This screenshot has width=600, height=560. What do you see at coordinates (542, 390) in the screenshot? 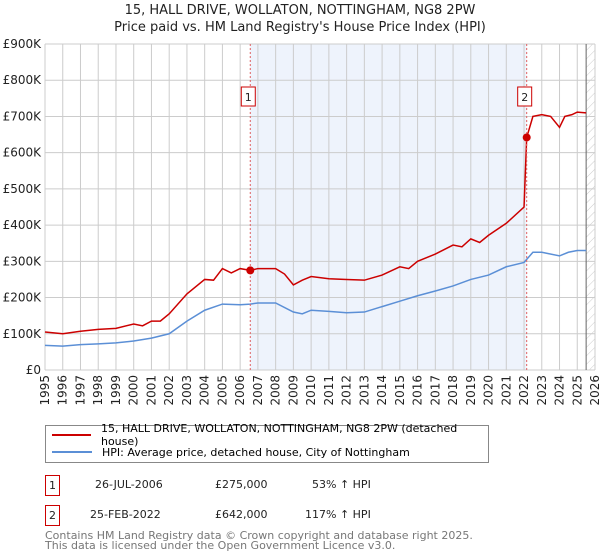
I see `x-tick-label: 2023` at bounding box center [542, 390].